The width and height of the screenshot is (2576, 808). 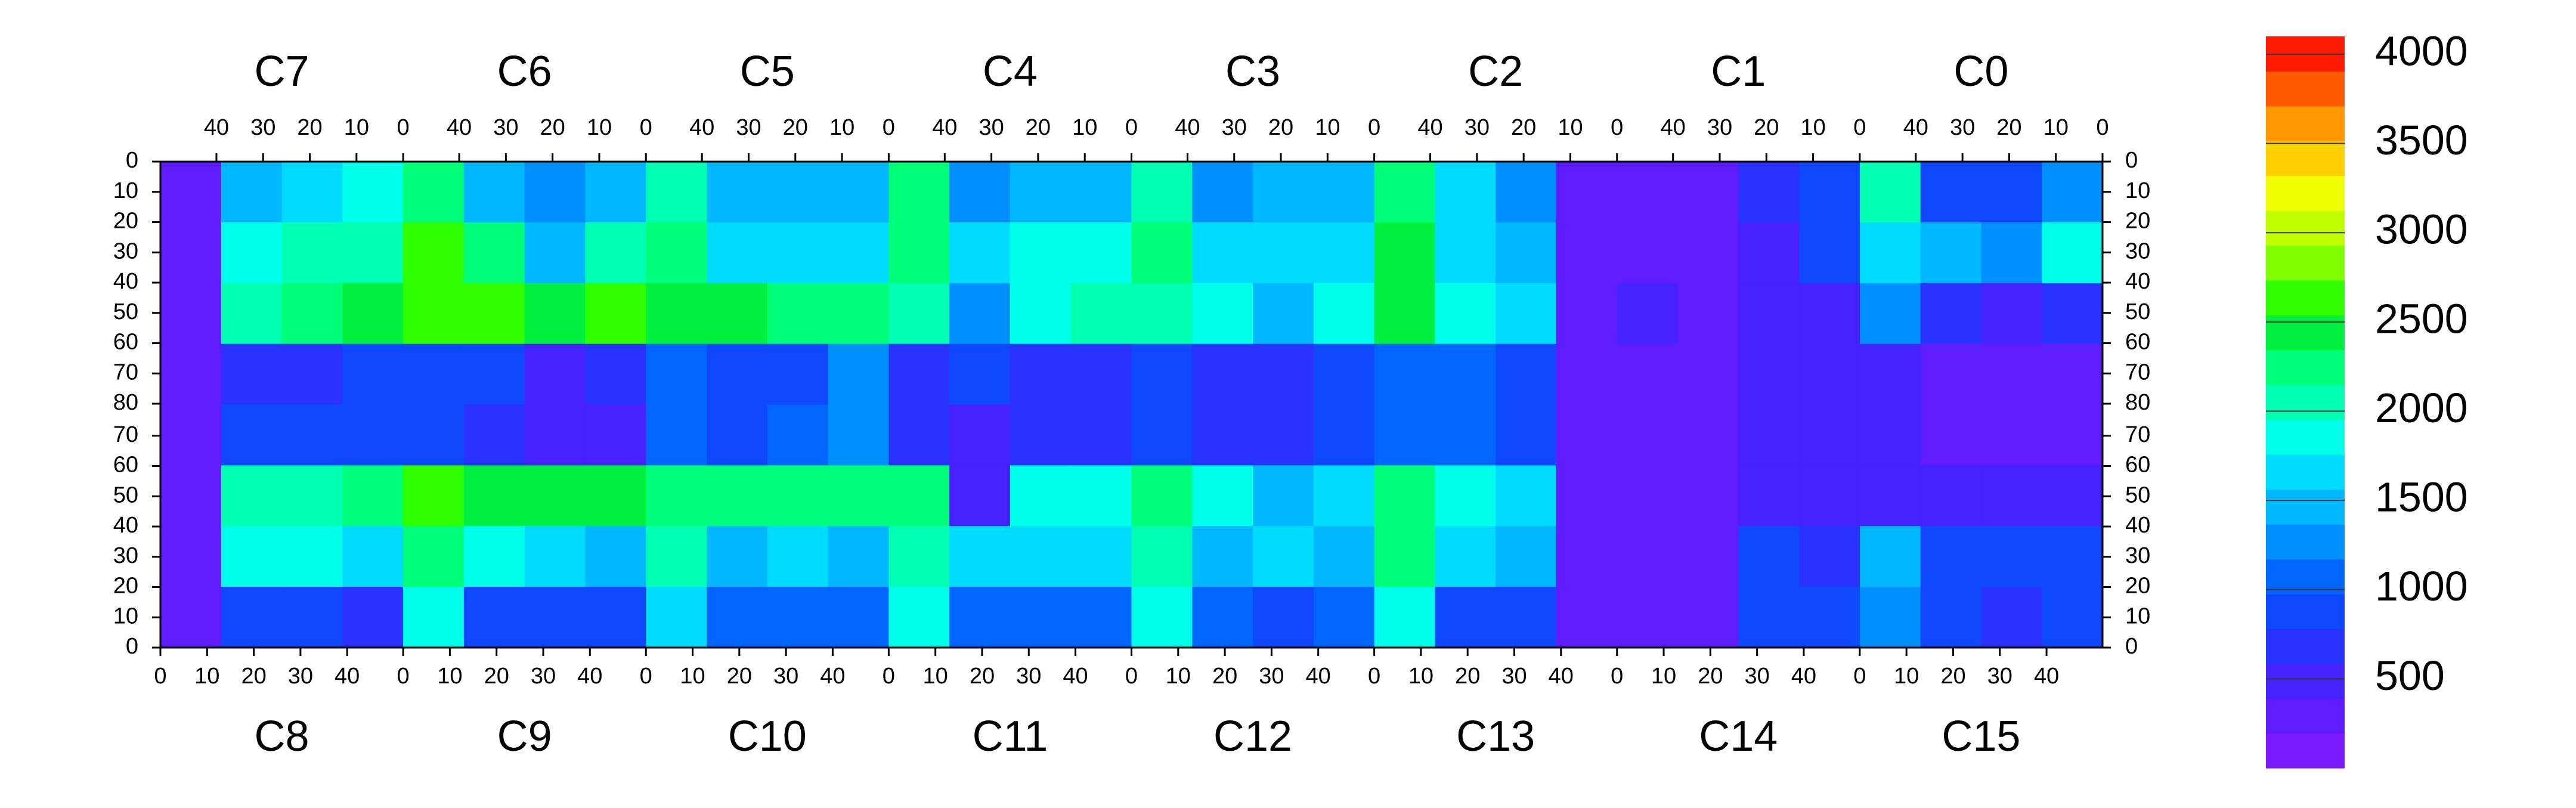 What do you see at coordinates (125, 403) in the screenshot?
I see `y-tick-label: 80` at bounding box center [125, 403].